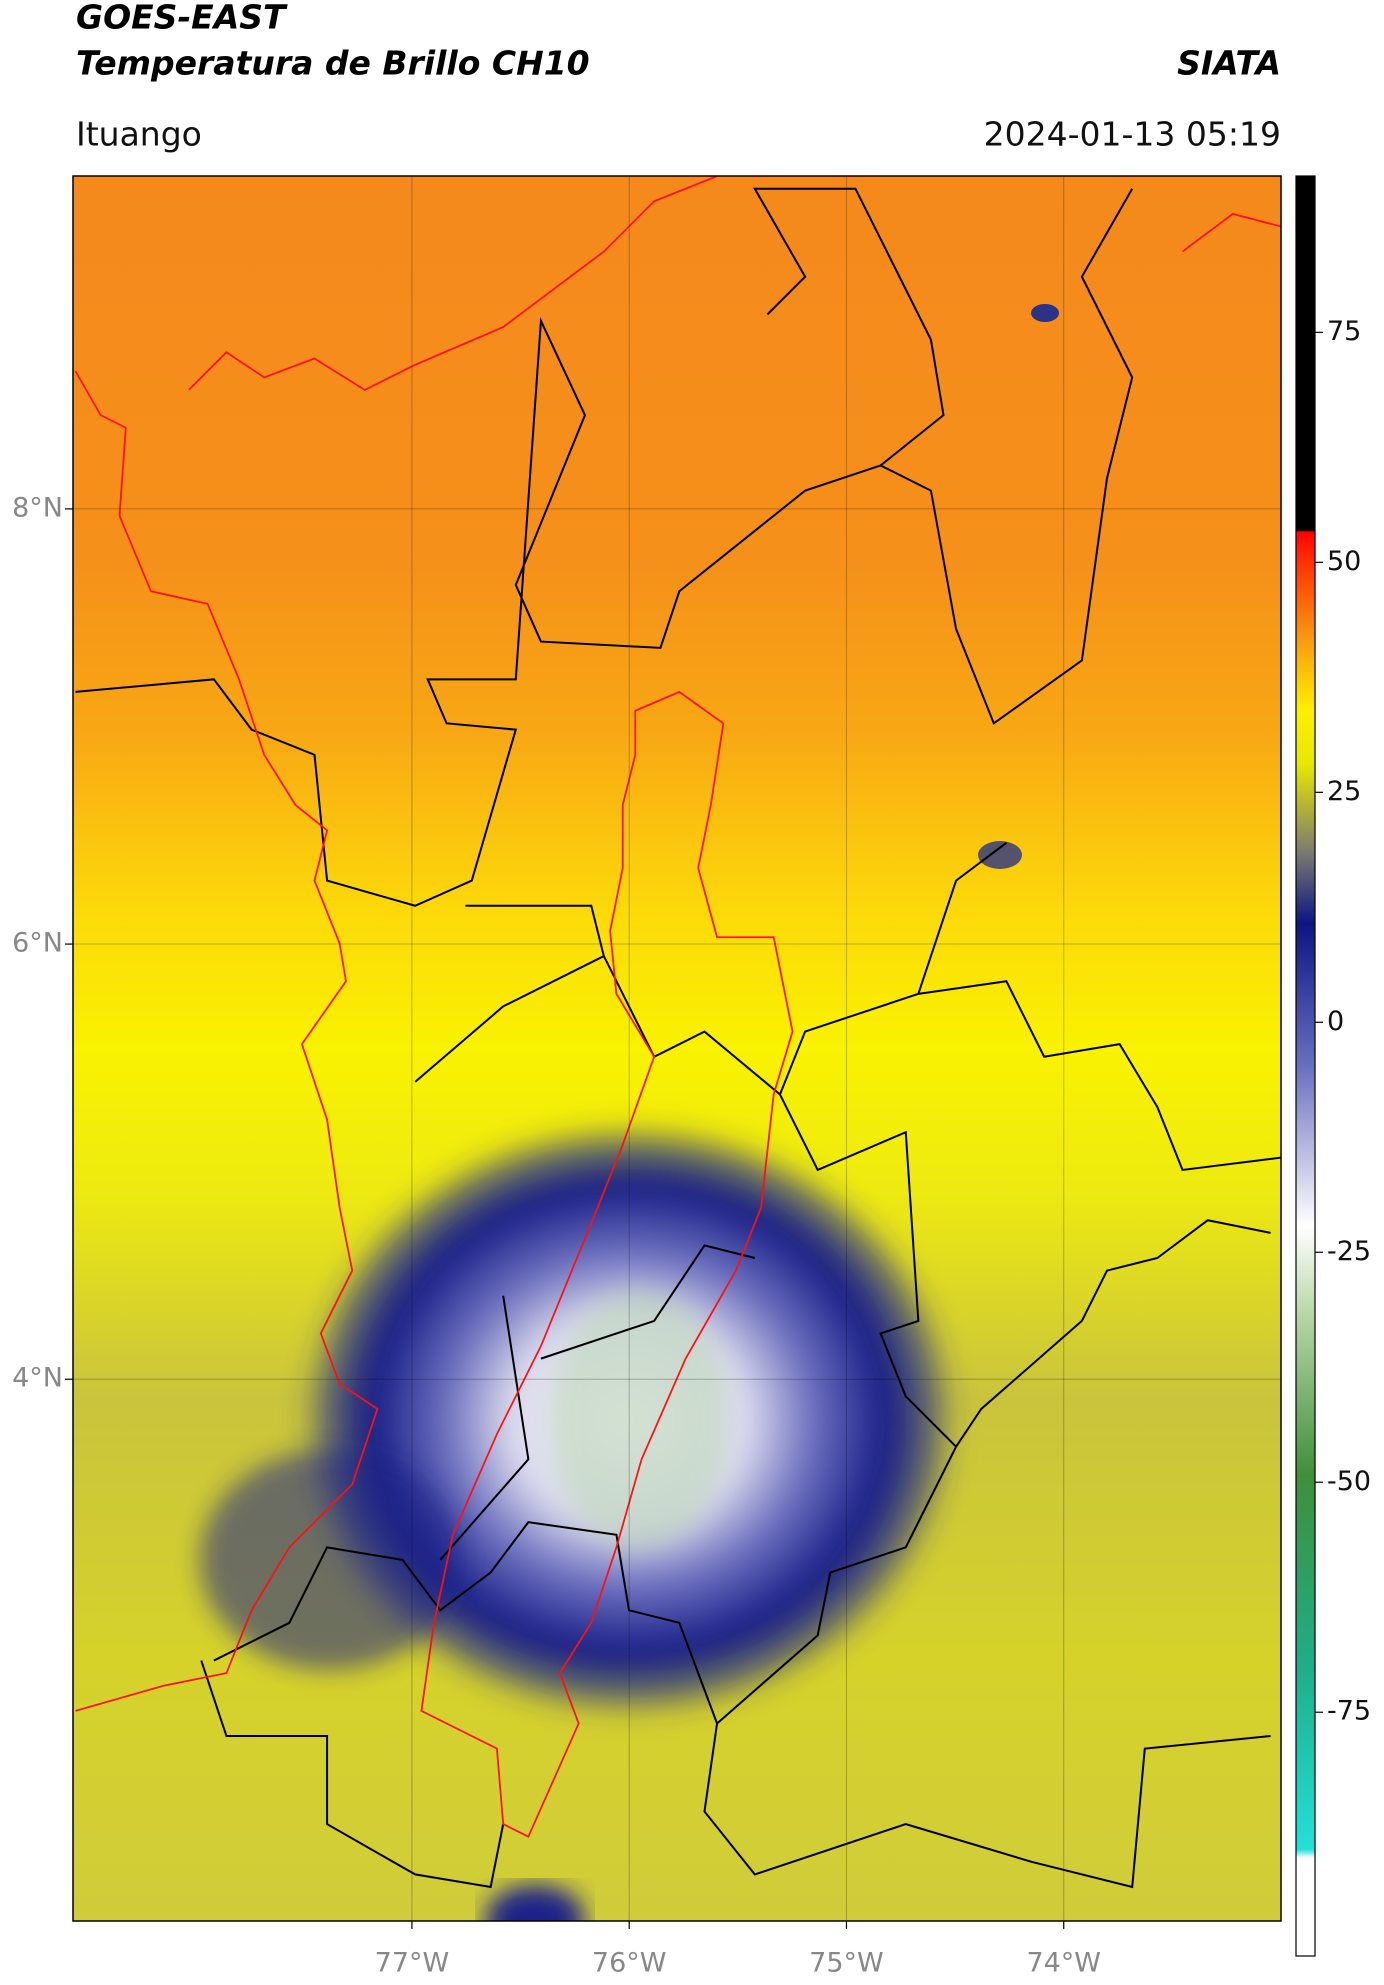 This screenshot has height=1985, width=1384. I want to click on colorbar-label: -25, so click(1349, 1251).